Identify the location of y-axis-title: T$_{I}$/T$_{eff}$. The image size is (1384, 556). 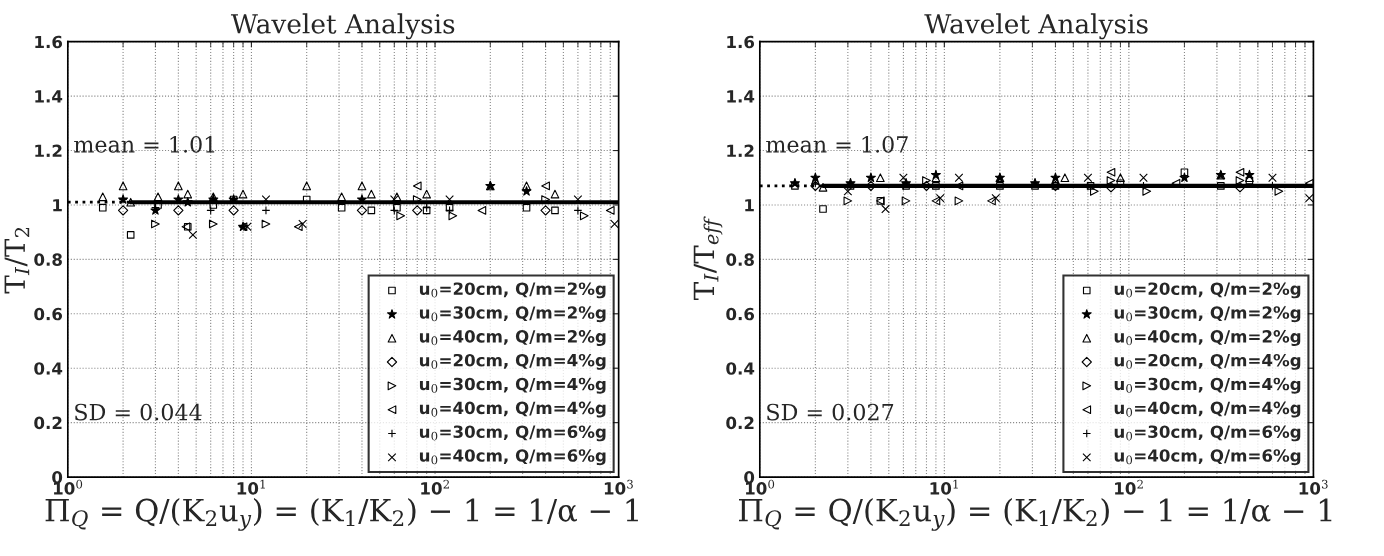
(708, 258).